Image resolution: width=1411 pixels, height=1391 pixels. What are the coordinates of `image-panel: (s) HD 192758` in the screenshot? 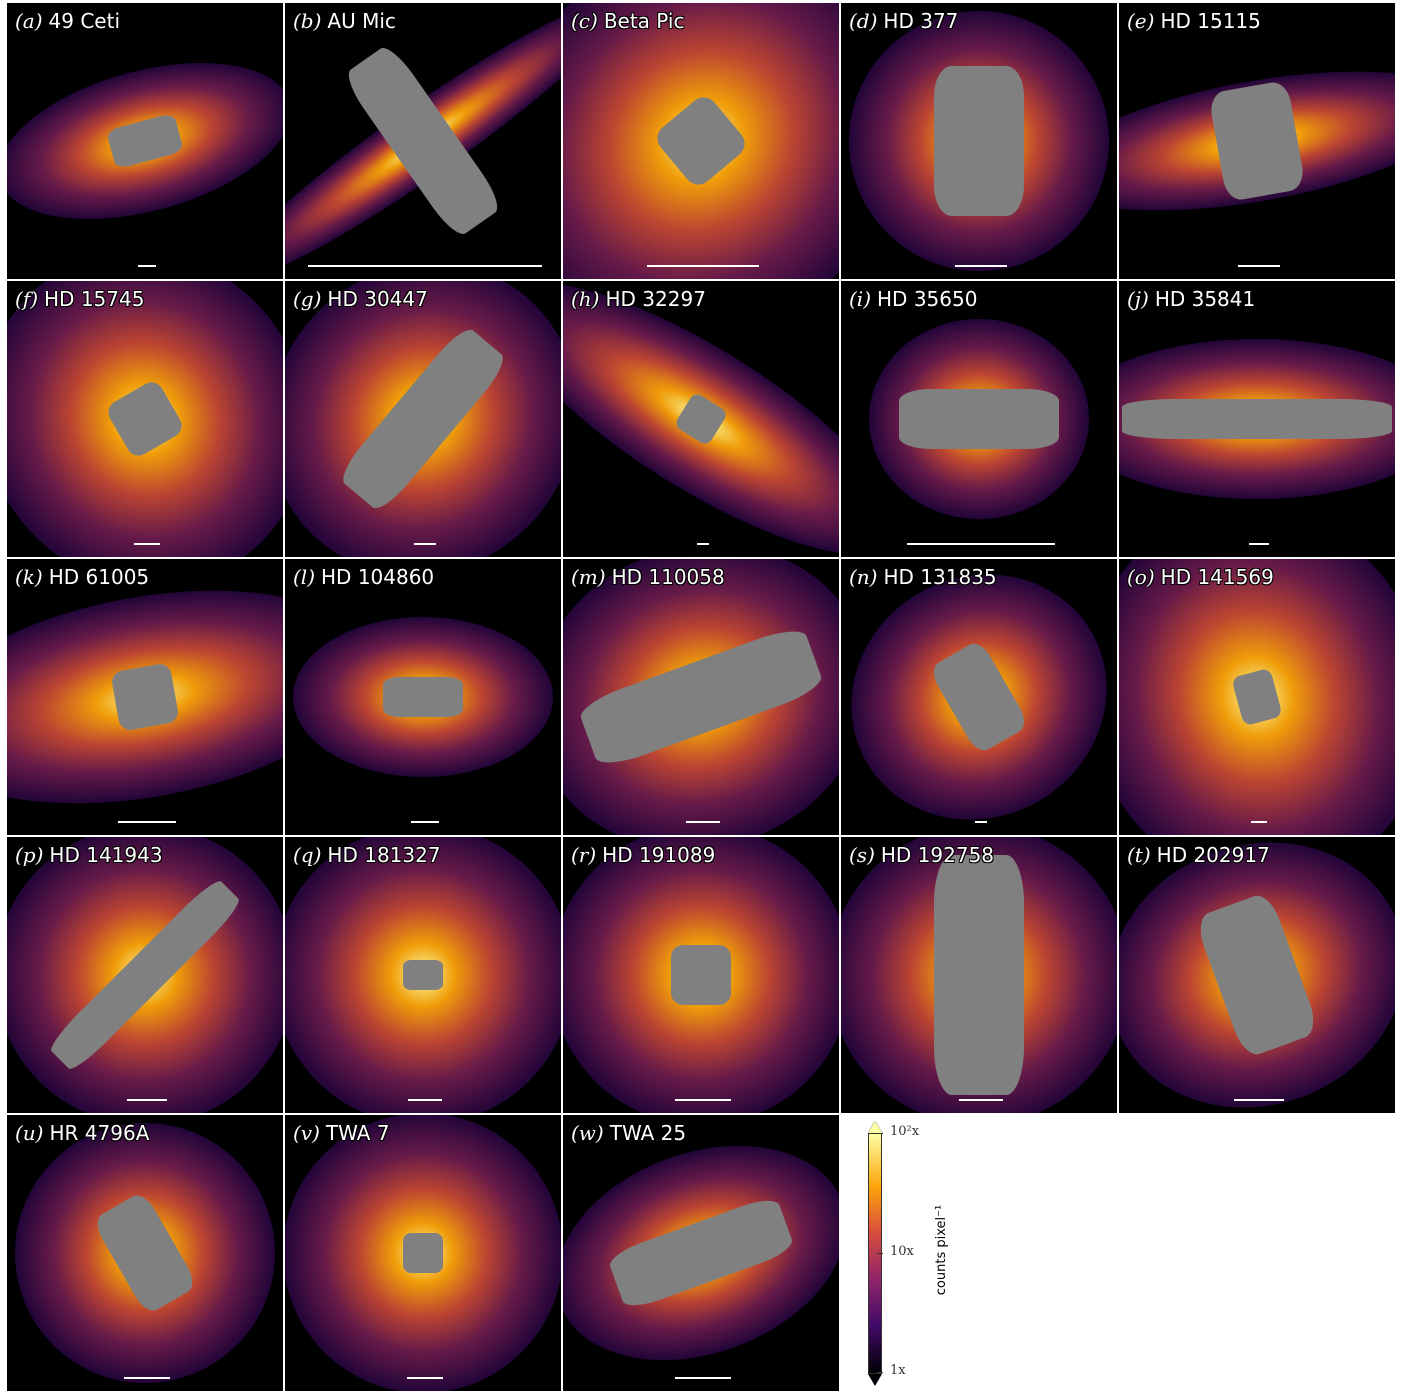 It's located at (979, 975).